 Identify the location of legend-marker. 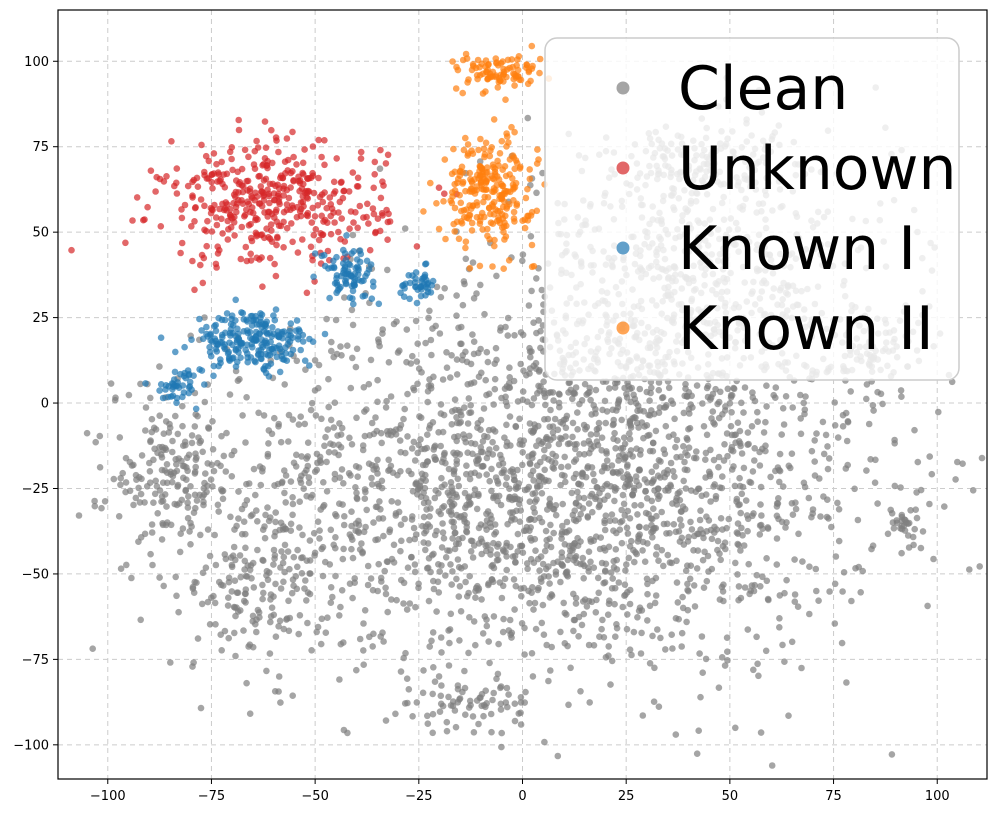
(623, 88).